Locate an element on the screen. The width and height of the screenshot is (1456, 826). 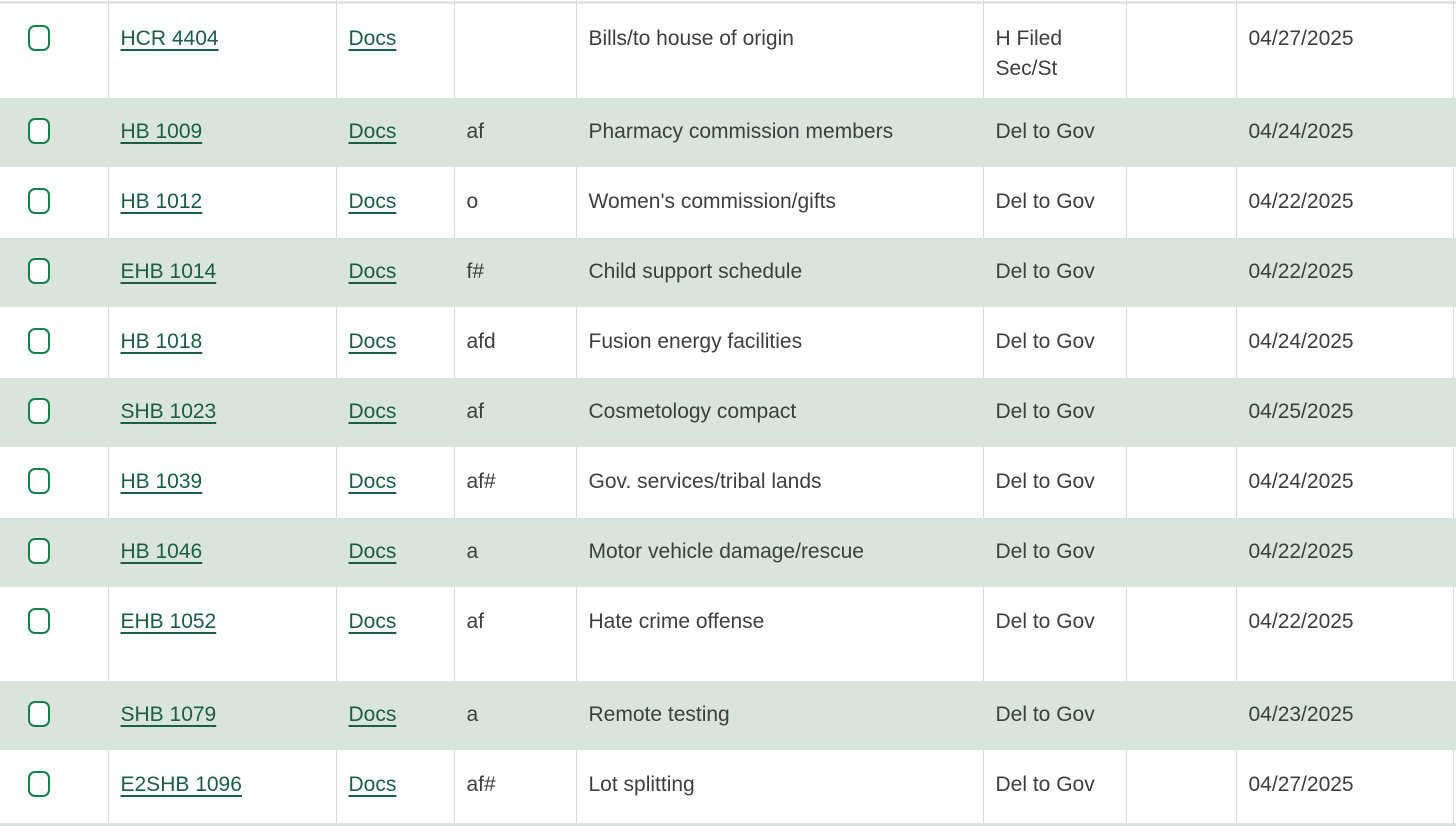
bill-link: E2SHB 1096 is located at coordinates (181, 784).